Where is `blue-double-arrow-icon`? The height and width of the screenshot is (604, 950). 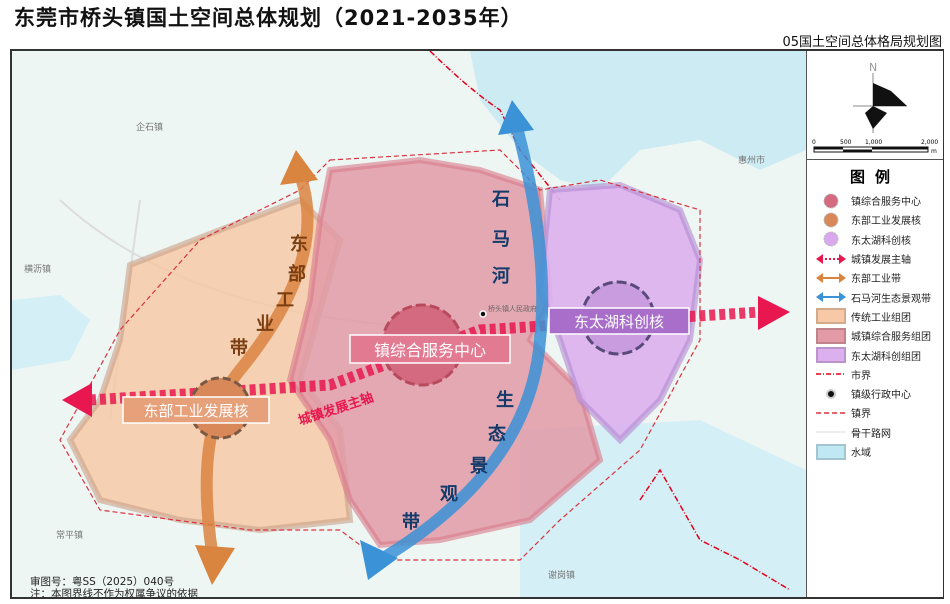 blue-double-arrow-icon is located at coordinates (831, 297).